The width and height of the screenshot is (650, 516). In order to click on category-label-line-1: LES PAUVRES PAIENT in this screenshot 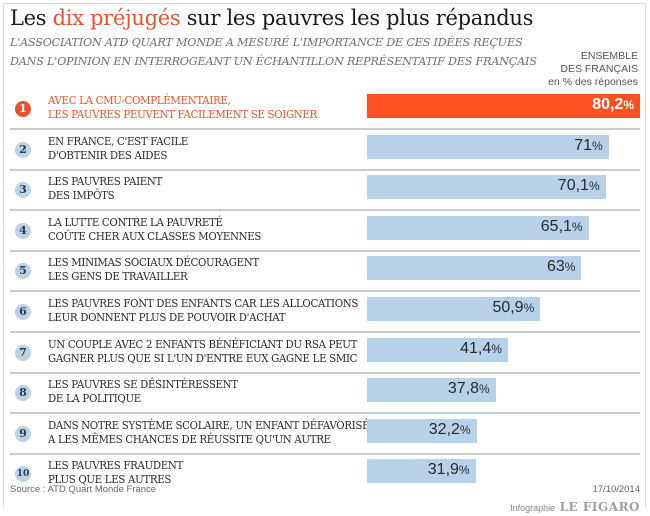, I will do `click(105, 182)`.